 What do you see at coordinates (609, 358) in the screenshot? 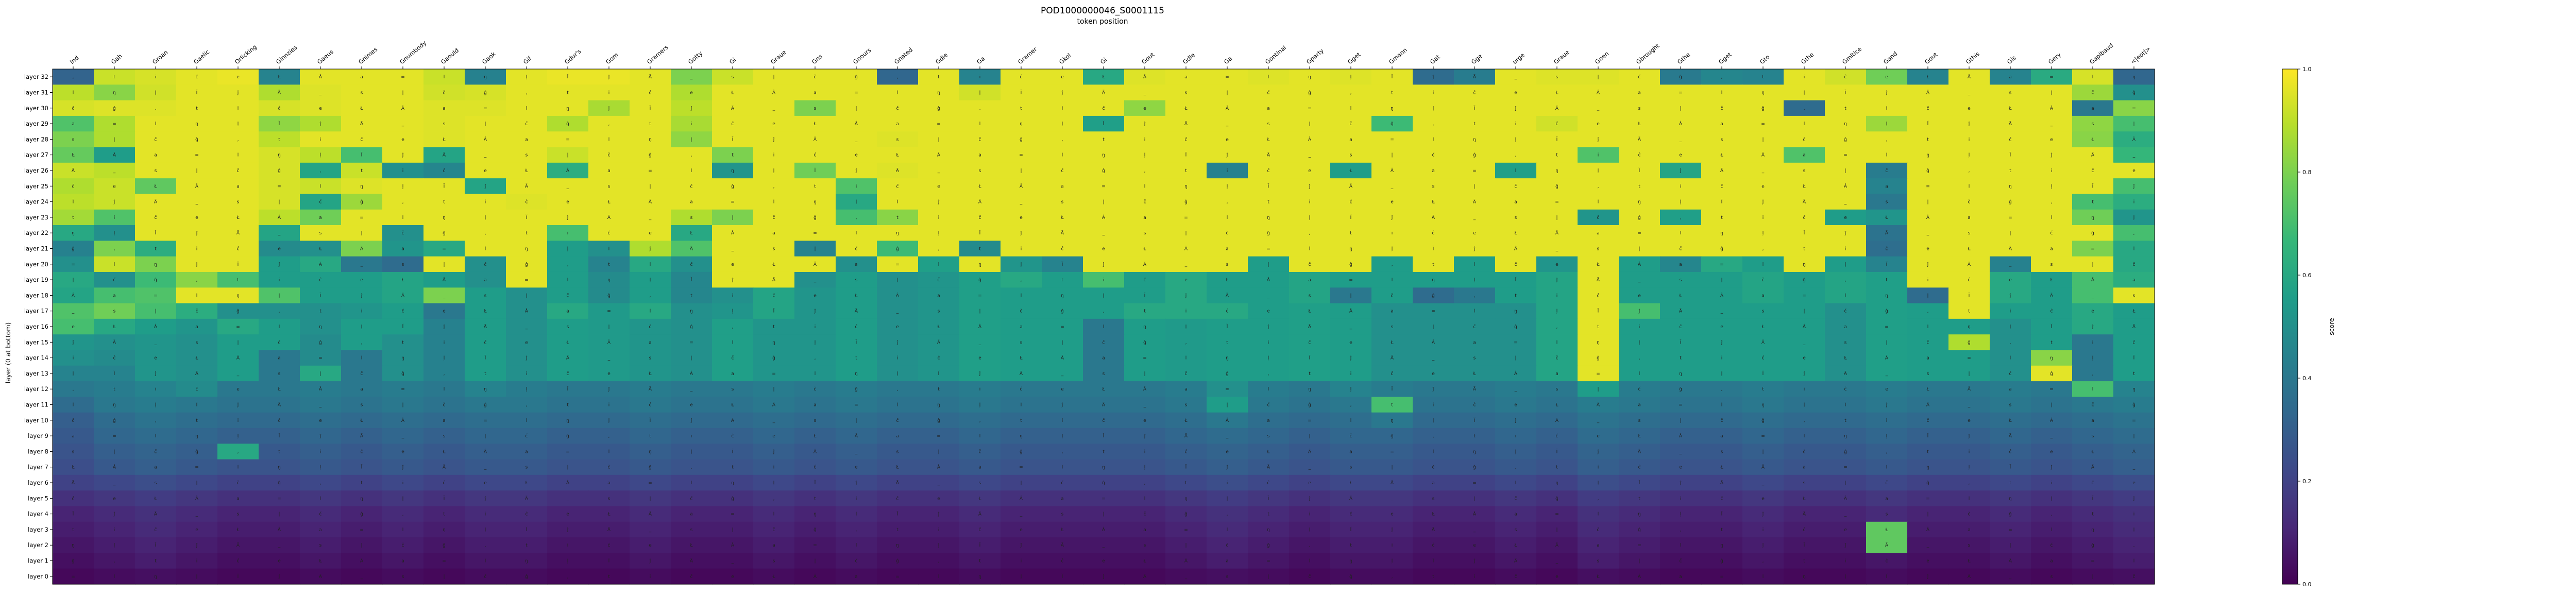
I see `cell-glyph: _` at bounding box center [609, 358].